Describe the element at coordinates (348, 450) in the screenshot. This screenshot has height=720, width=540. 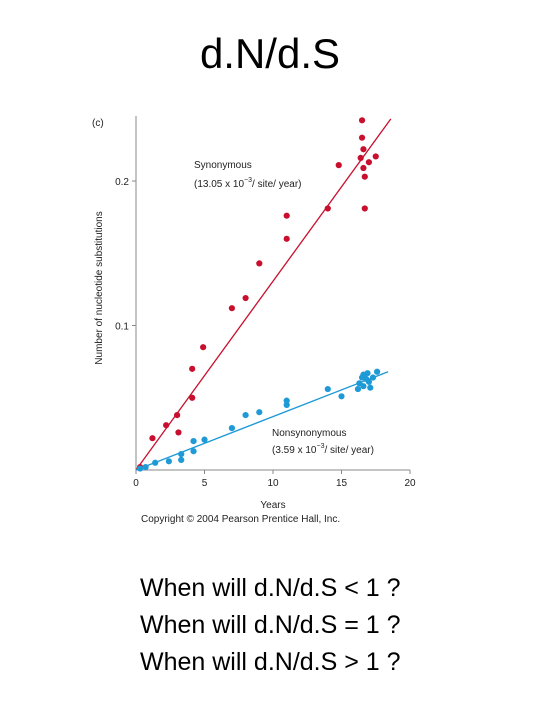
I see `nonsynonymous-rate-suffix: / site/ year)` at that location.